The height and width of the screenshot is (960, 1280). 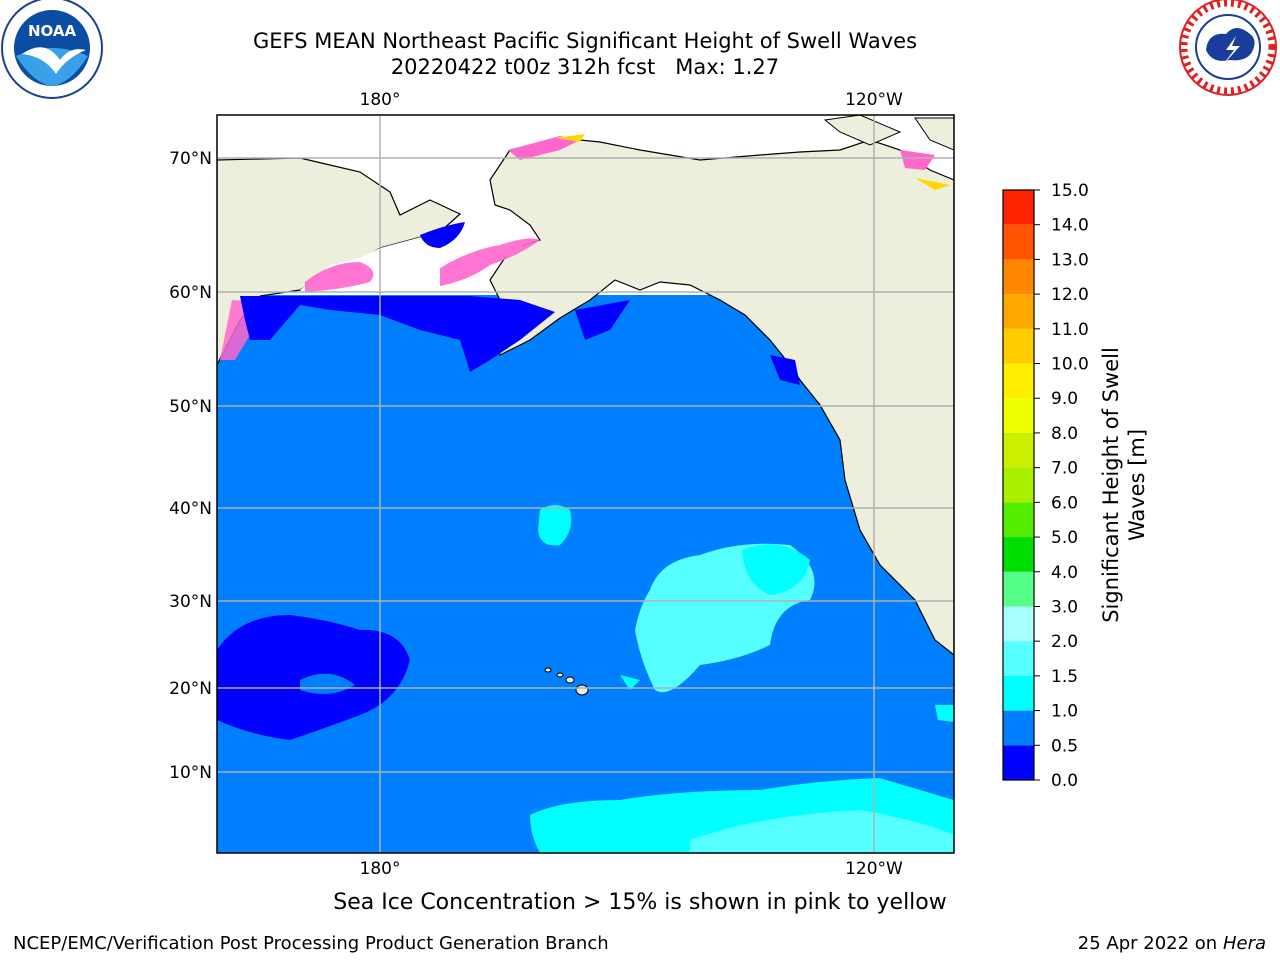 What do you see at coordinates (270, 318) in the screenshot?
I see `kamchatka-low-swell` at bounding box center [270, 318].